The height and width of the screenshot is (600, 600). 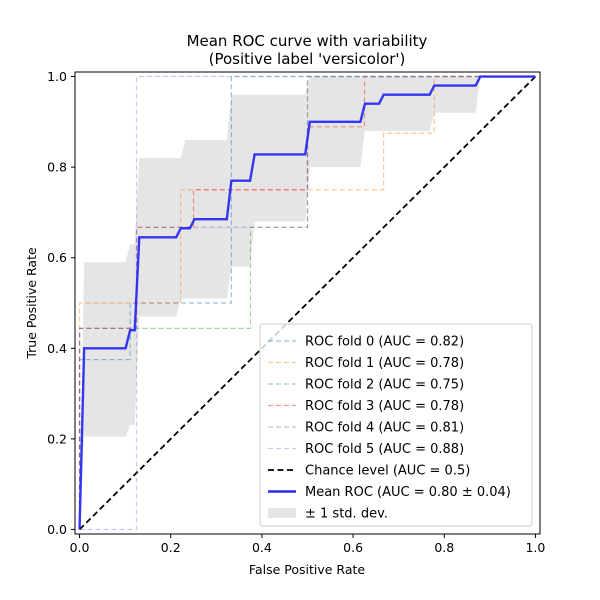 I want to click on legend-label: ROC fold 4 (AUC = 0.81), so click(x=384, y=428).